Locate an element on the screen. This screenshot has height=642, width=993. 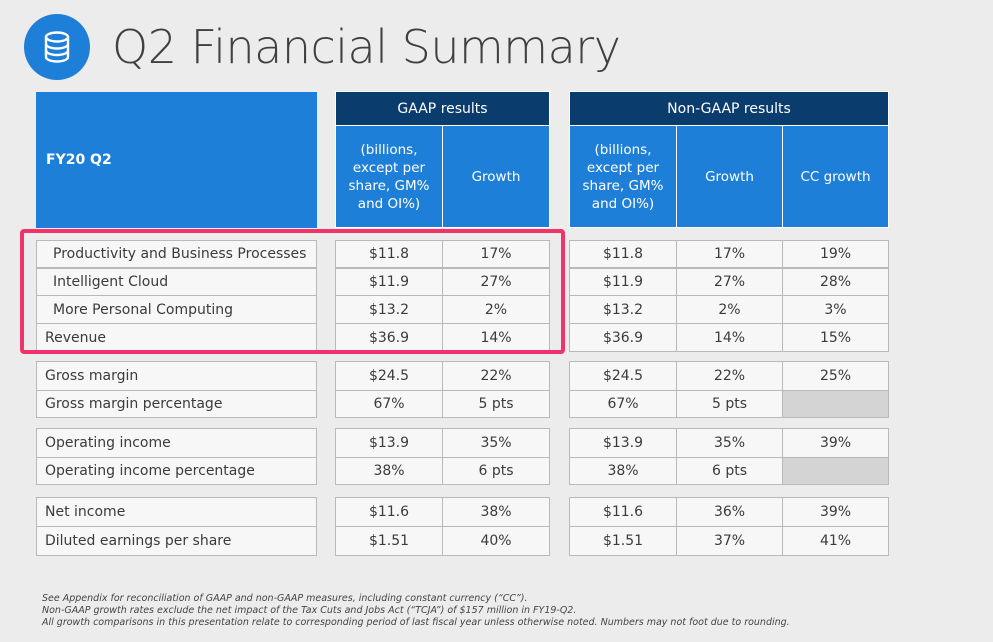
nongaap-growth-header: Growth is located at coordinates (729, 176).